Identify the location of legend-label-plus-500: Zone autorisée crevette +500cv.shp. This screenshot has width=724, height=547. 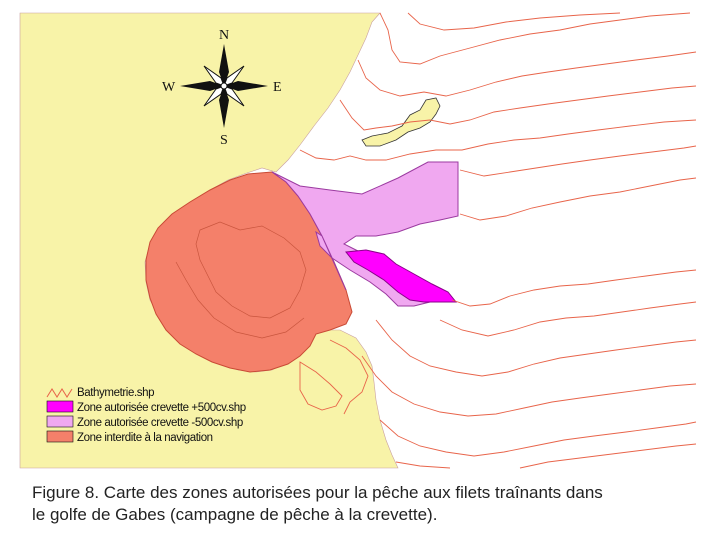
(161, 408).